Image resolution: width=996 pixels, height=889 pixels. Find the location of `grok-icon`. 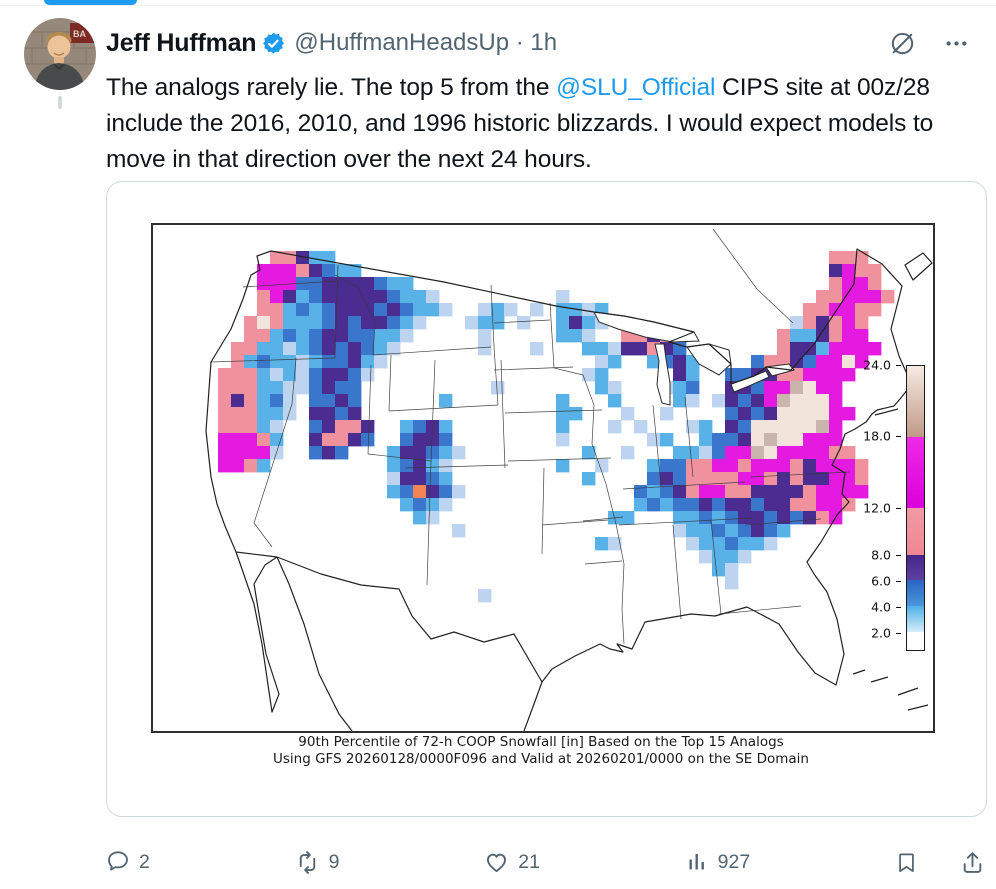

grok-icon is located at coordinates (902, 43).